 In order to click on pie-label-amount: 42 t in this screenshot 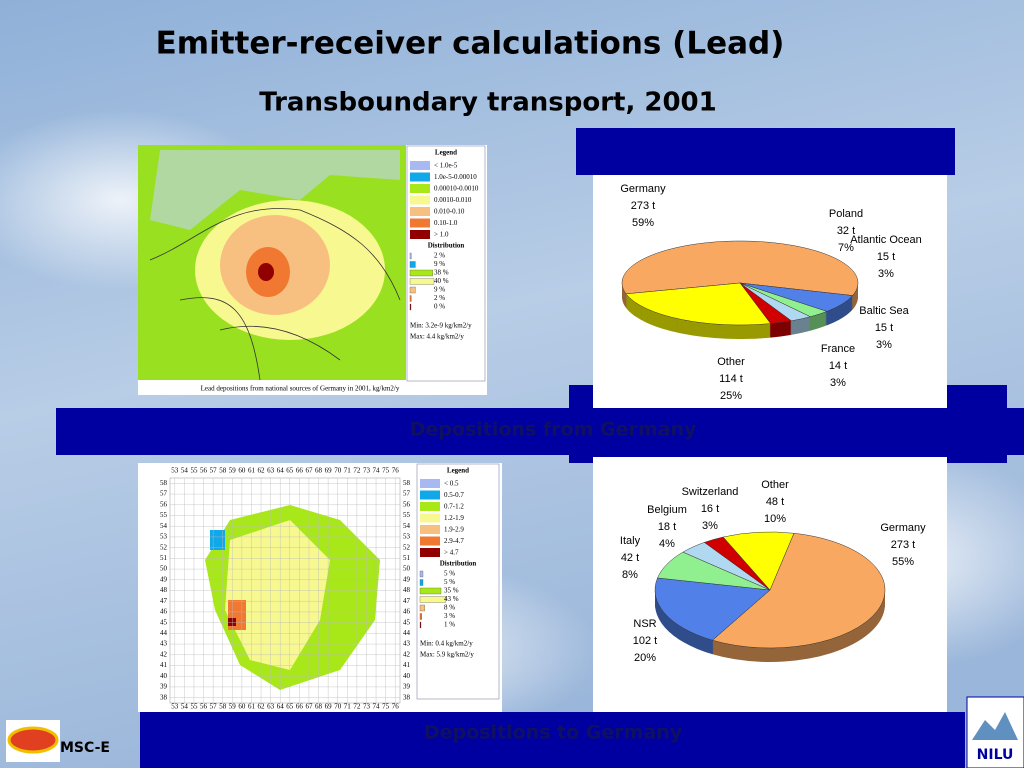, I will do `click(630, 558)`.